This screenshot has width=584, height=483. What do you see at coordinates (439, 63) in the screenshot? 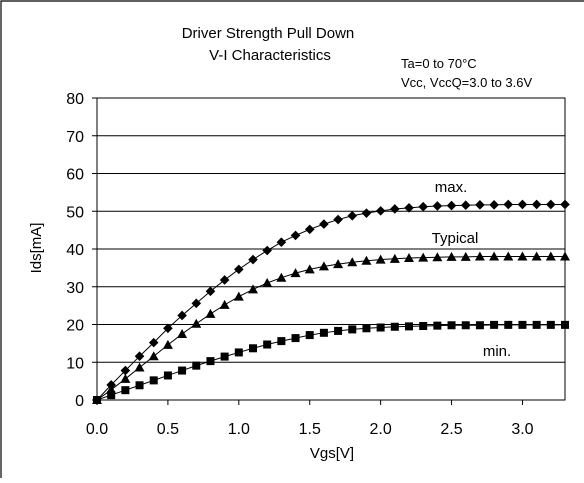
I see `condition-text-1: Ta=0 to 70°C` at bounding box center [439, 63].